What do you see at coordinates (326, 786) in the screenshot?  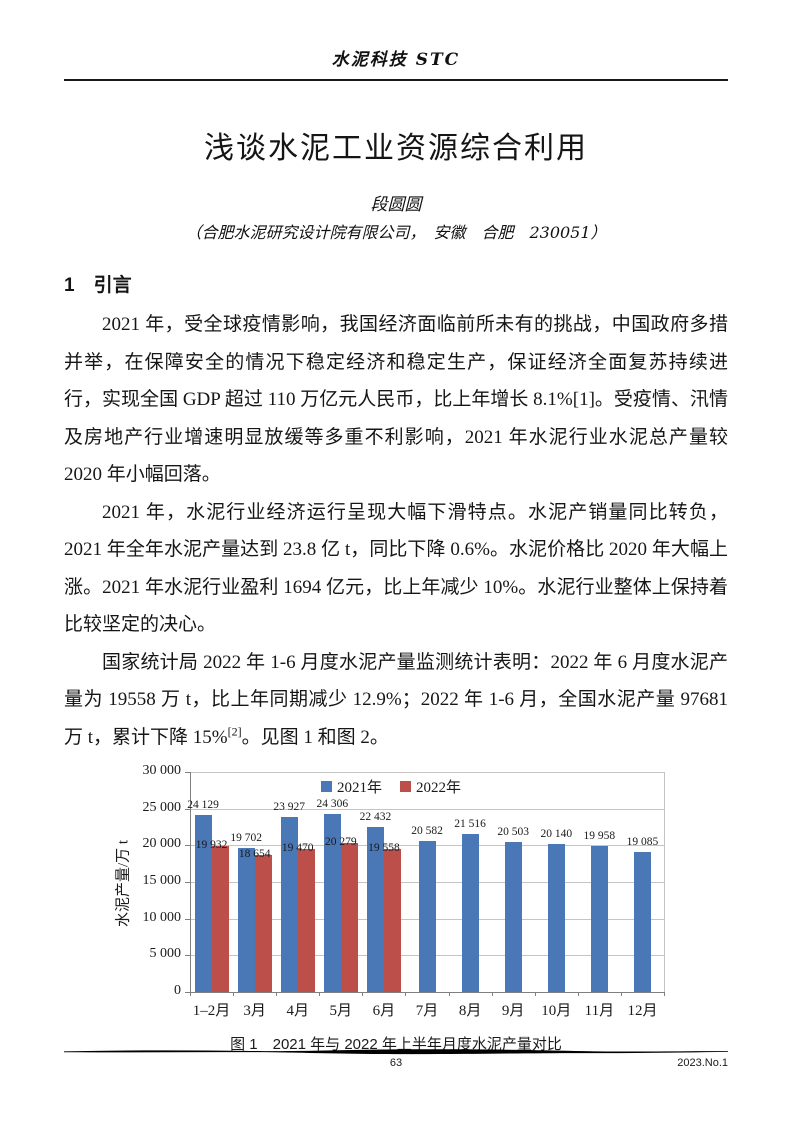 I see `legend-swatch-2021` at bounding box center [326, 786].